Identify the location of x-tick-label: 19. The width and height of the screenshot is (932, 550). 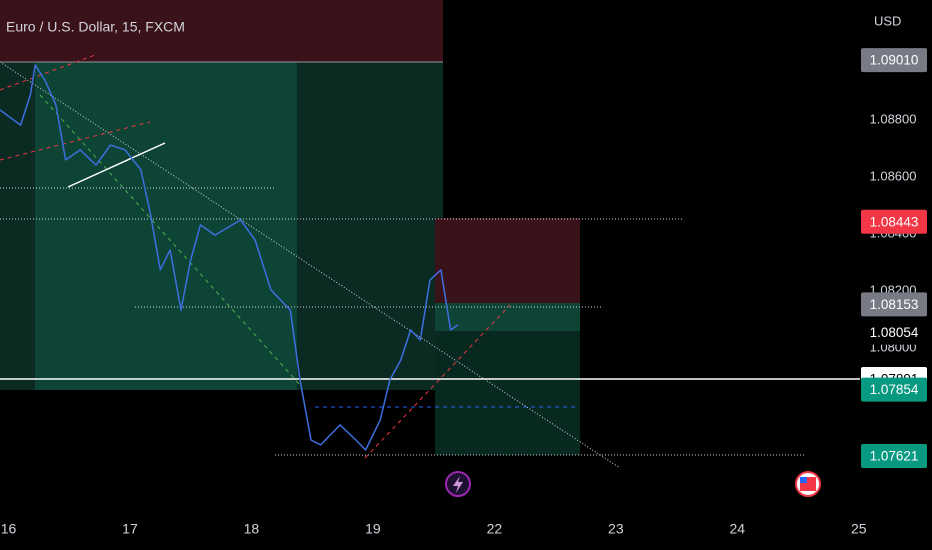
(373, 529).